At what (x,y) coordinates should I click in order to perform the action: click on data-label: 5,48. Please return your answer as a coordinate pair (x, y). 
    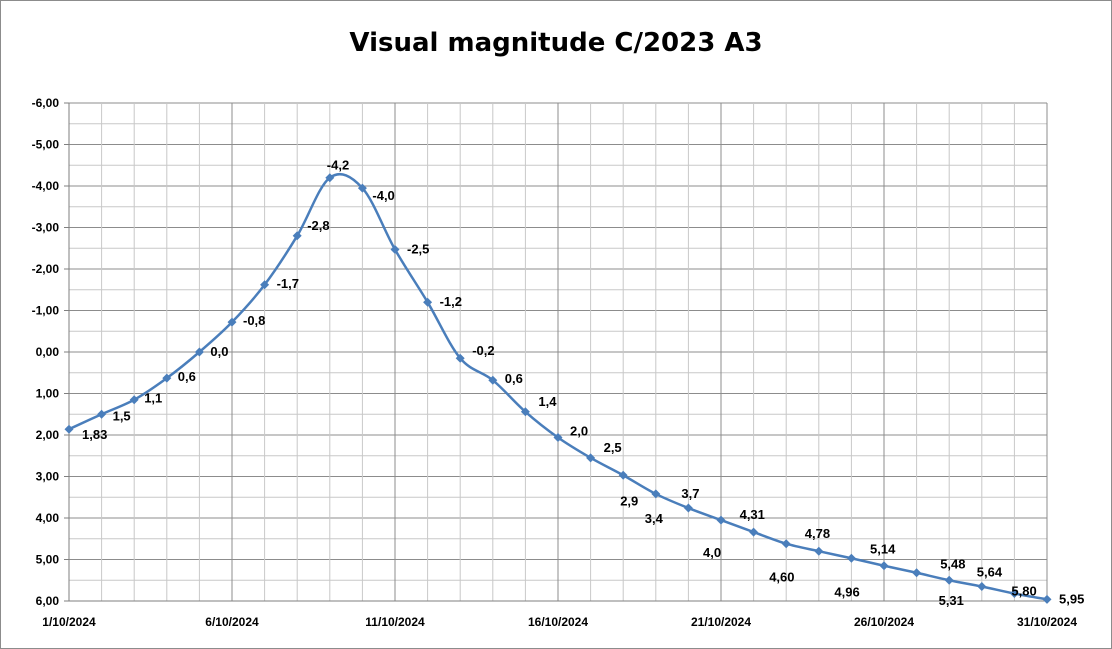
    Looking at the image, I should click on (952, 563).